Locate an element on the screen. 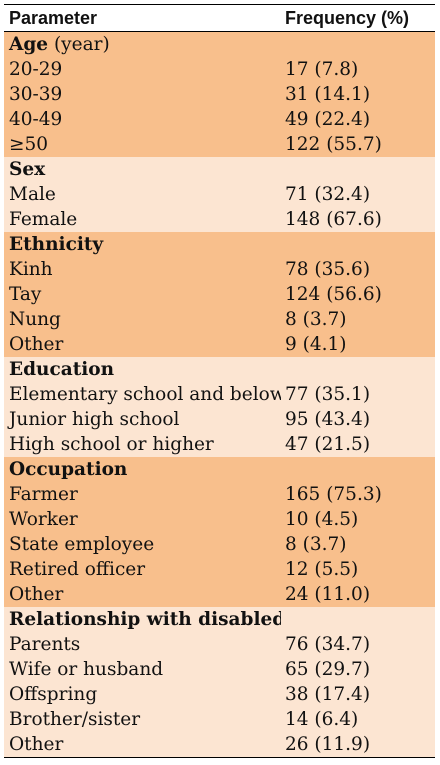  section-title: Education is located at coordinates (62, 369).